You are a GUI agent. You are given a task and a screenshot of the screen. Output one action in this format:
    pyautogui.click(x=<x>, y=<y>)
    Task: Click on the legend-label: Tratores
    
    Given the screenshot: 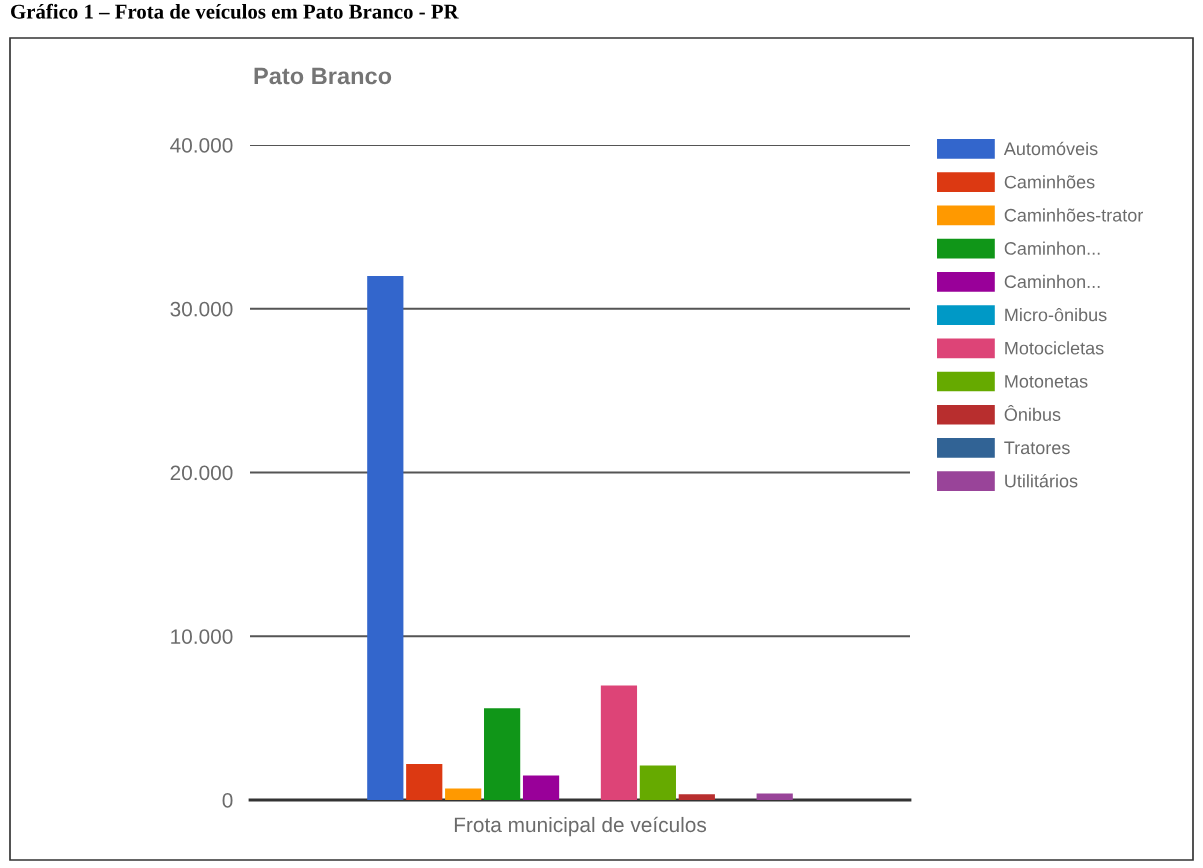 What is the action you would take?
    pyautogui.click(x=1037, y=448)
    